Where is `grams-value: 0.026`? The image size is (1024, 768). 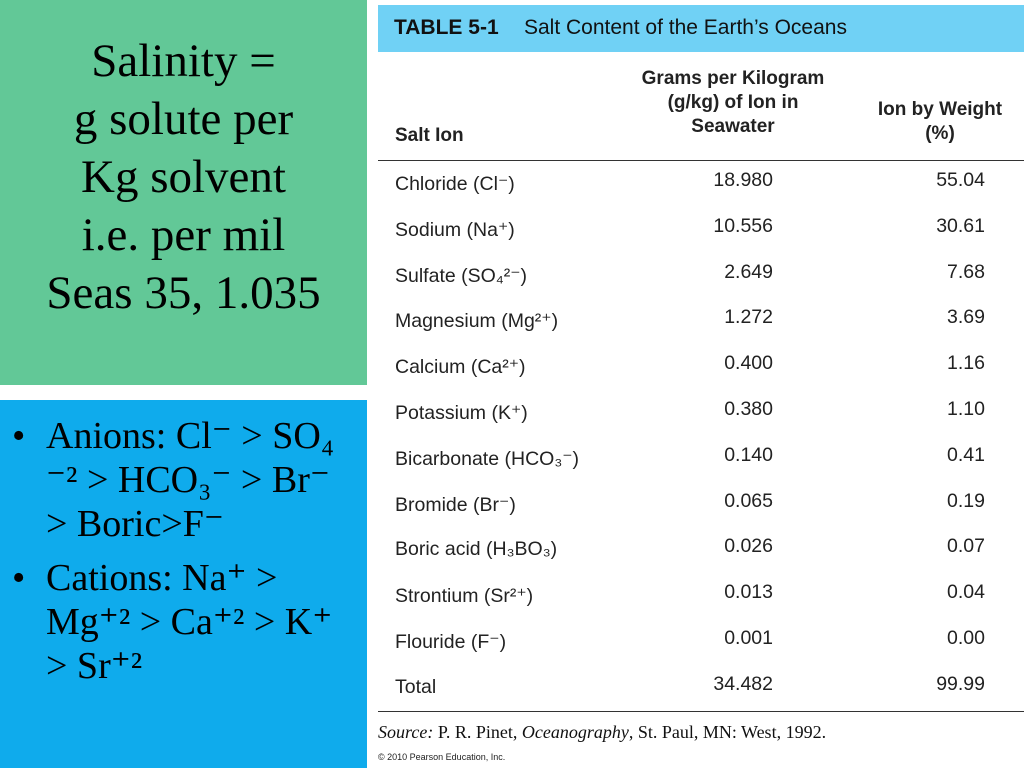 grams-value: 0.026 is located at coordinates (748, 546).